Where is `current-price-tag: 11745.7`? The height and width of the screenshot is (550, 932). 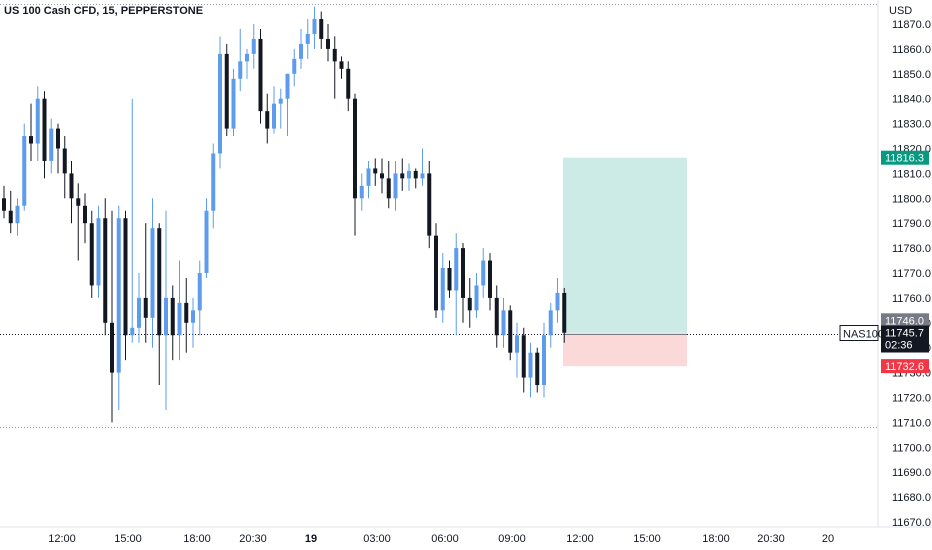
current-price-tag: 11745.7 is located at coordinates (904, 334).